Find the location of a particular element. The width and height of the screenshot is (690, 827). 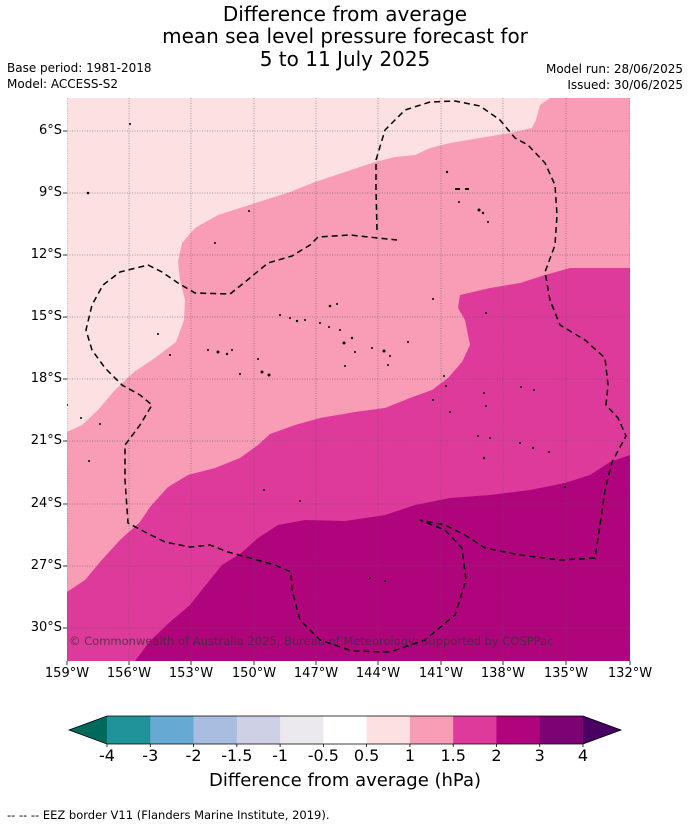

lon-label: 144°W is located at coordinates (378, 673).